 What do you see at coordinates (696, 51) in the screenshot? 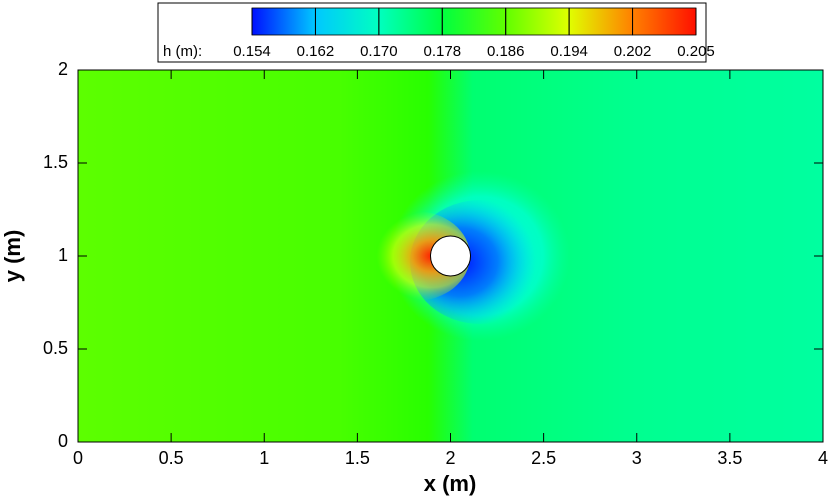
I see `colorbar-tick-label: 0.205` at bounding box center [696, 51].